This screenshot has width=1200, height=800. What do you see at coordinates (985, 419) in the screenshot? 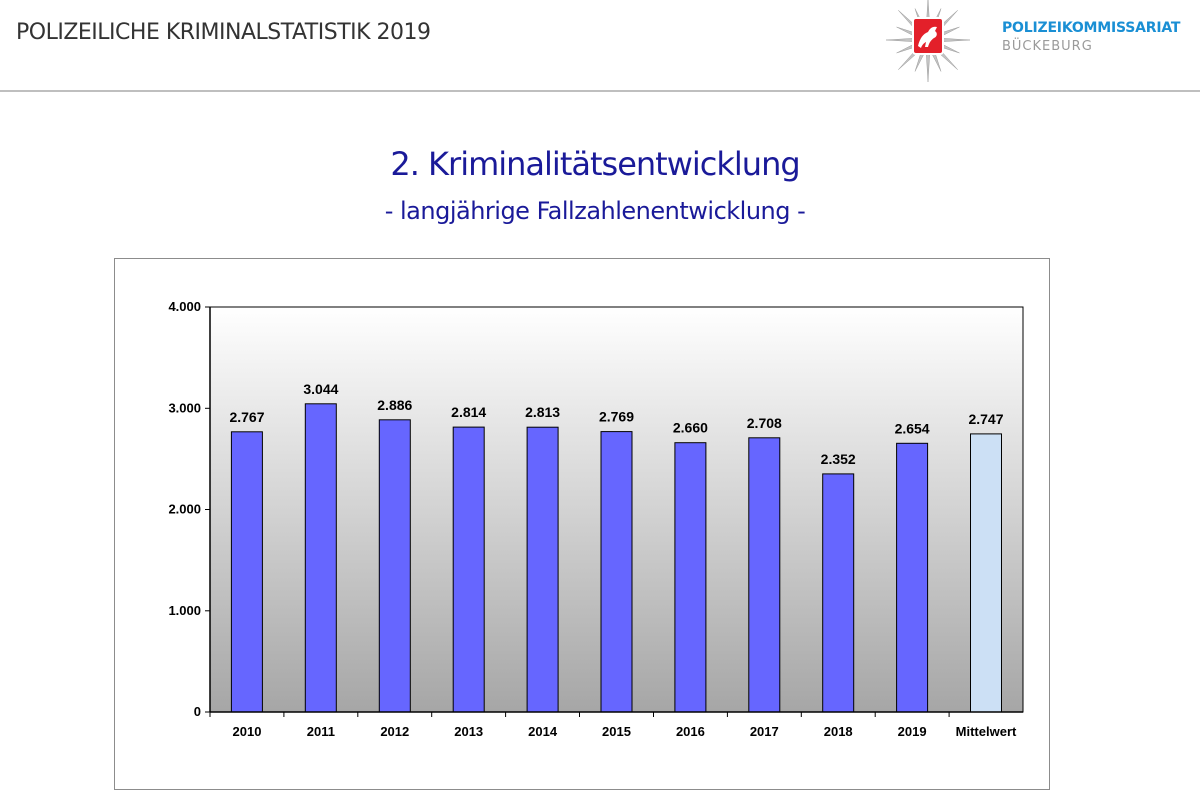
I see `data-label-mittelwert: 2.747` at bounding box center [985, 419].